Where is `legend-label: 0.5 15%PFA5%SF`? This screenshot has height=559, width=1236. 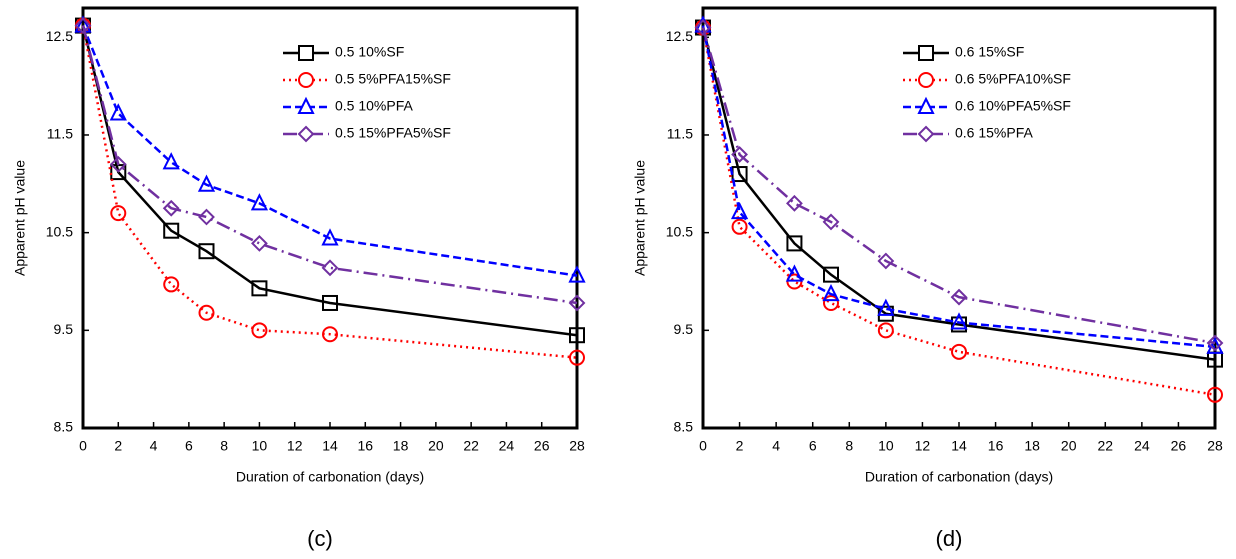
legend-label: 0.5 15%PFA5%SF is located at coordinates (393, 133).